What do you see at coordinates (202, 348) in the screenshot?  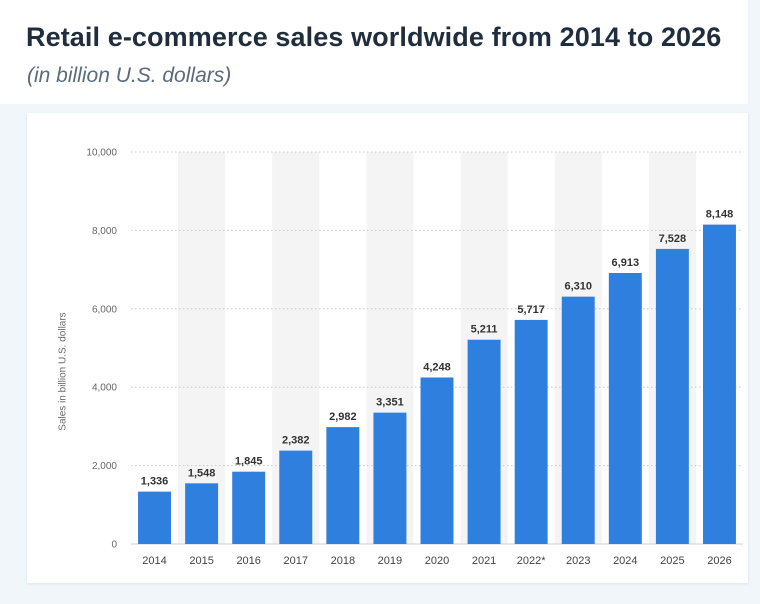 I see `background-band` at bounding box center [202, 348].